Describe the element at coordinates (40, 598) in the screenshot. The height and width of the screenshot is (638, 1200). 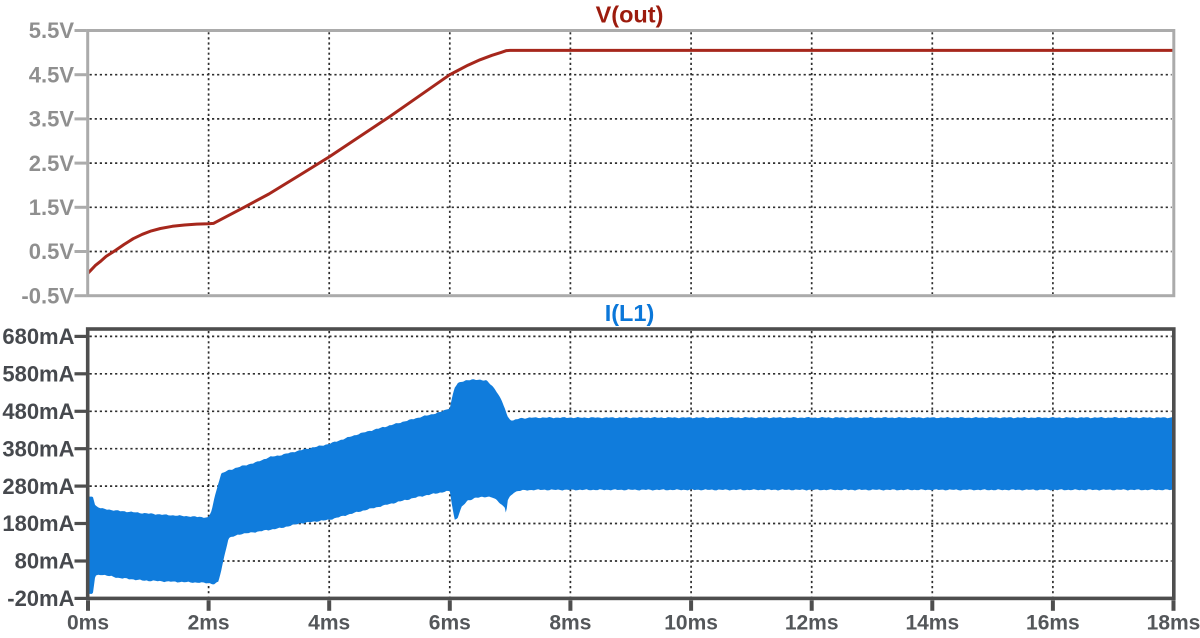
I see `svg-text: -20mA` at that location.